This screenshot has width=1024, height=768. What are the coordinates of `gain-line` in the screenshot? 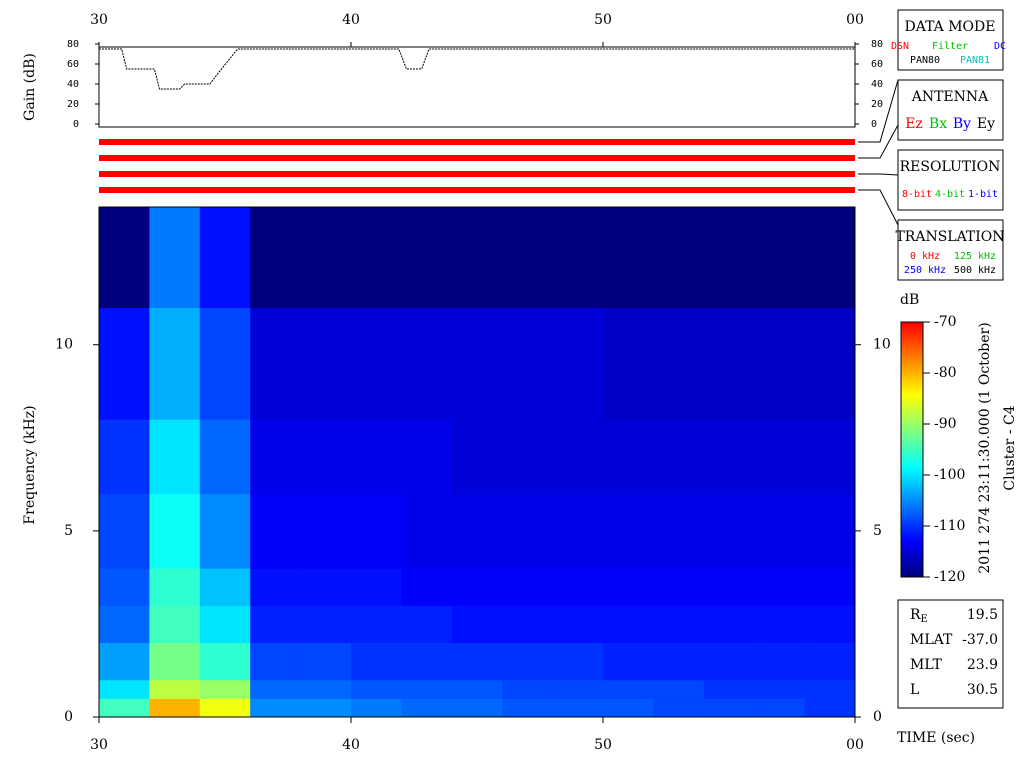 It's located at (477, 69).